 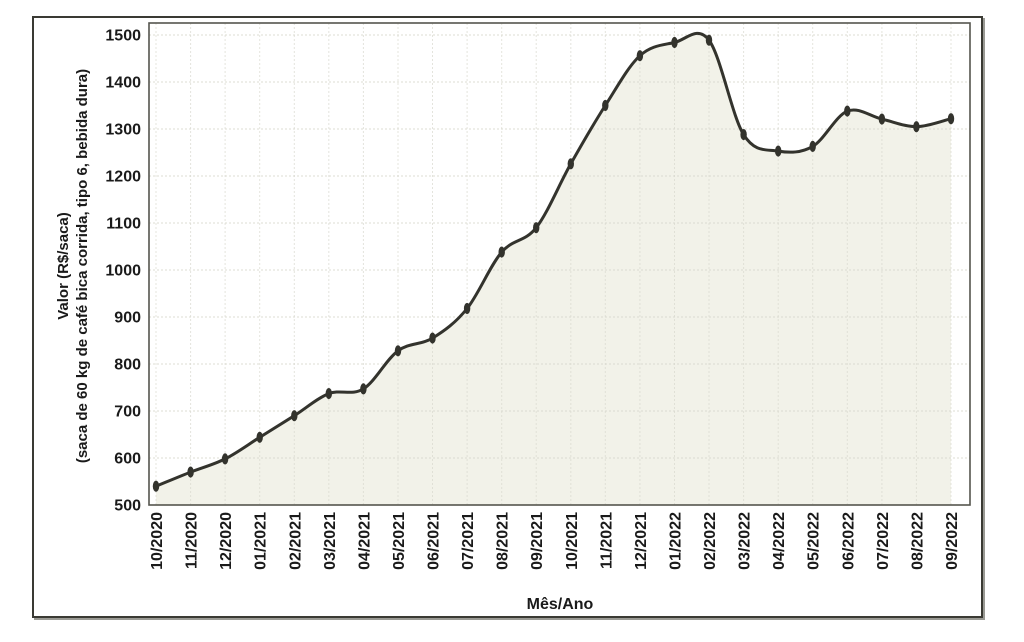 I want to click on y-tick-label: 1100, so click(x=123, y=224).